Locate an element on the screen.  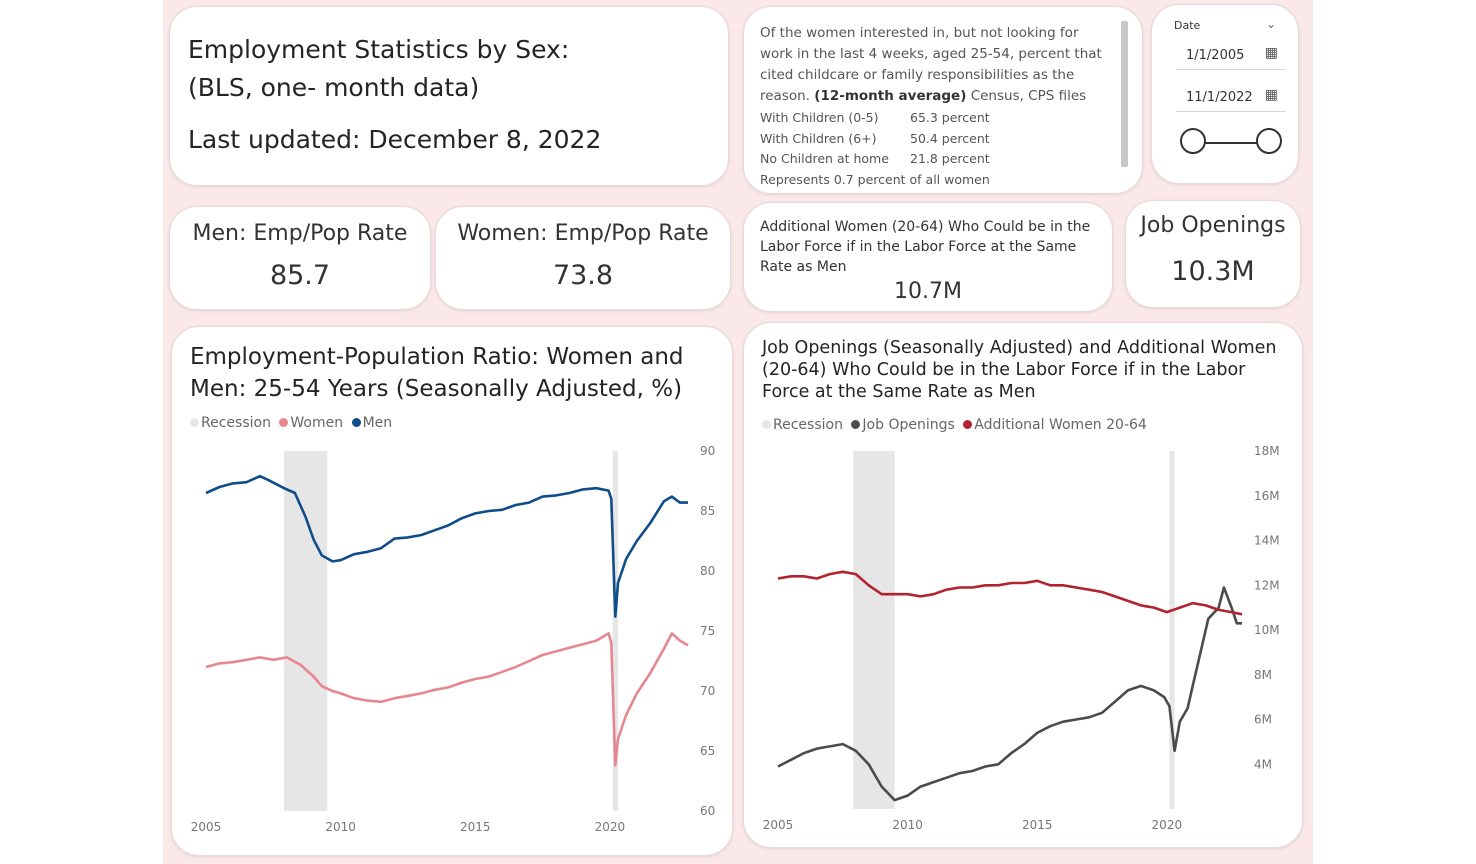
kpi-job-openings-value: 10.3M is located at coordinates (1213, 271).